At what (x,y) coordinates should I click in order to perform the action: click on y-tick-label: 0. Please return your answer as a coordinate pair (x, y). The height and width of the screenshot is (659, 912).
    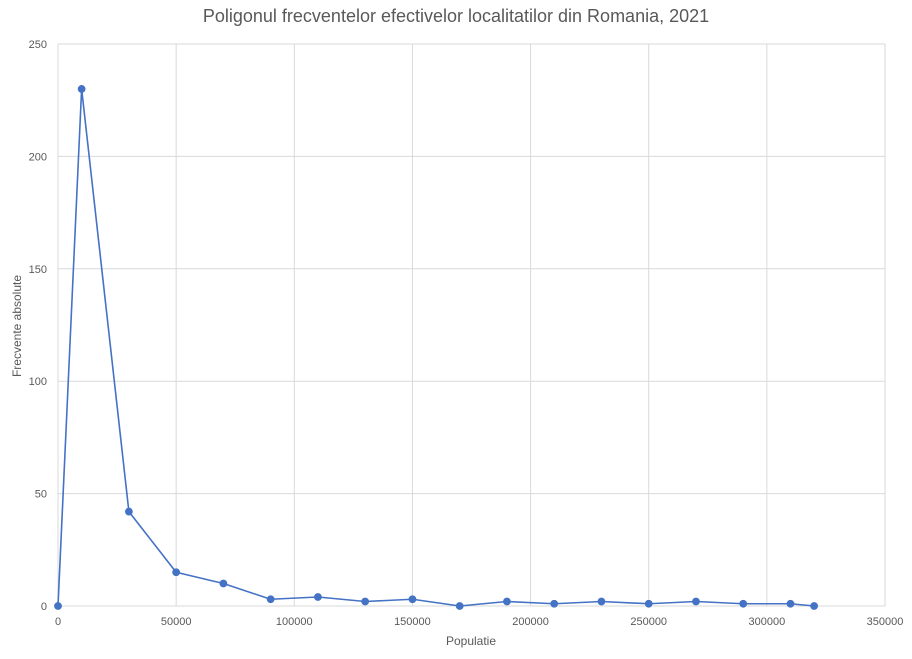
    Looking at the image, I should click on (44, 607).